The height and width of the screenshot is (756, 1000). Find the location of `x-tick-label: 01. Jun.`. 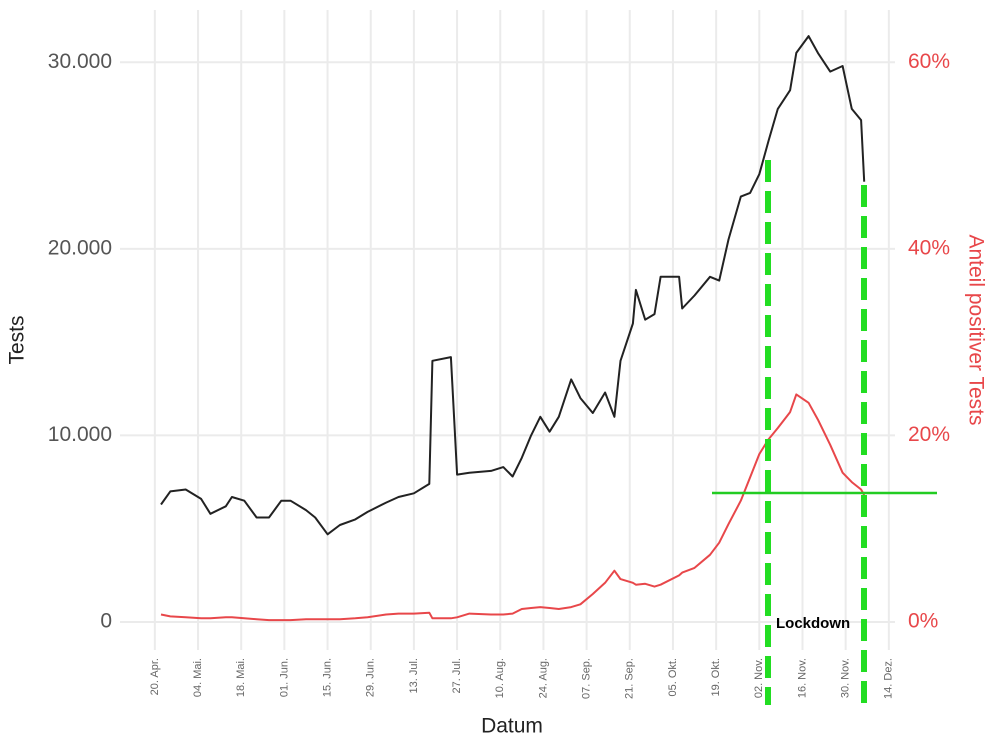

x-tick-label: 01. Jun. is located at coordinates (284, 677).